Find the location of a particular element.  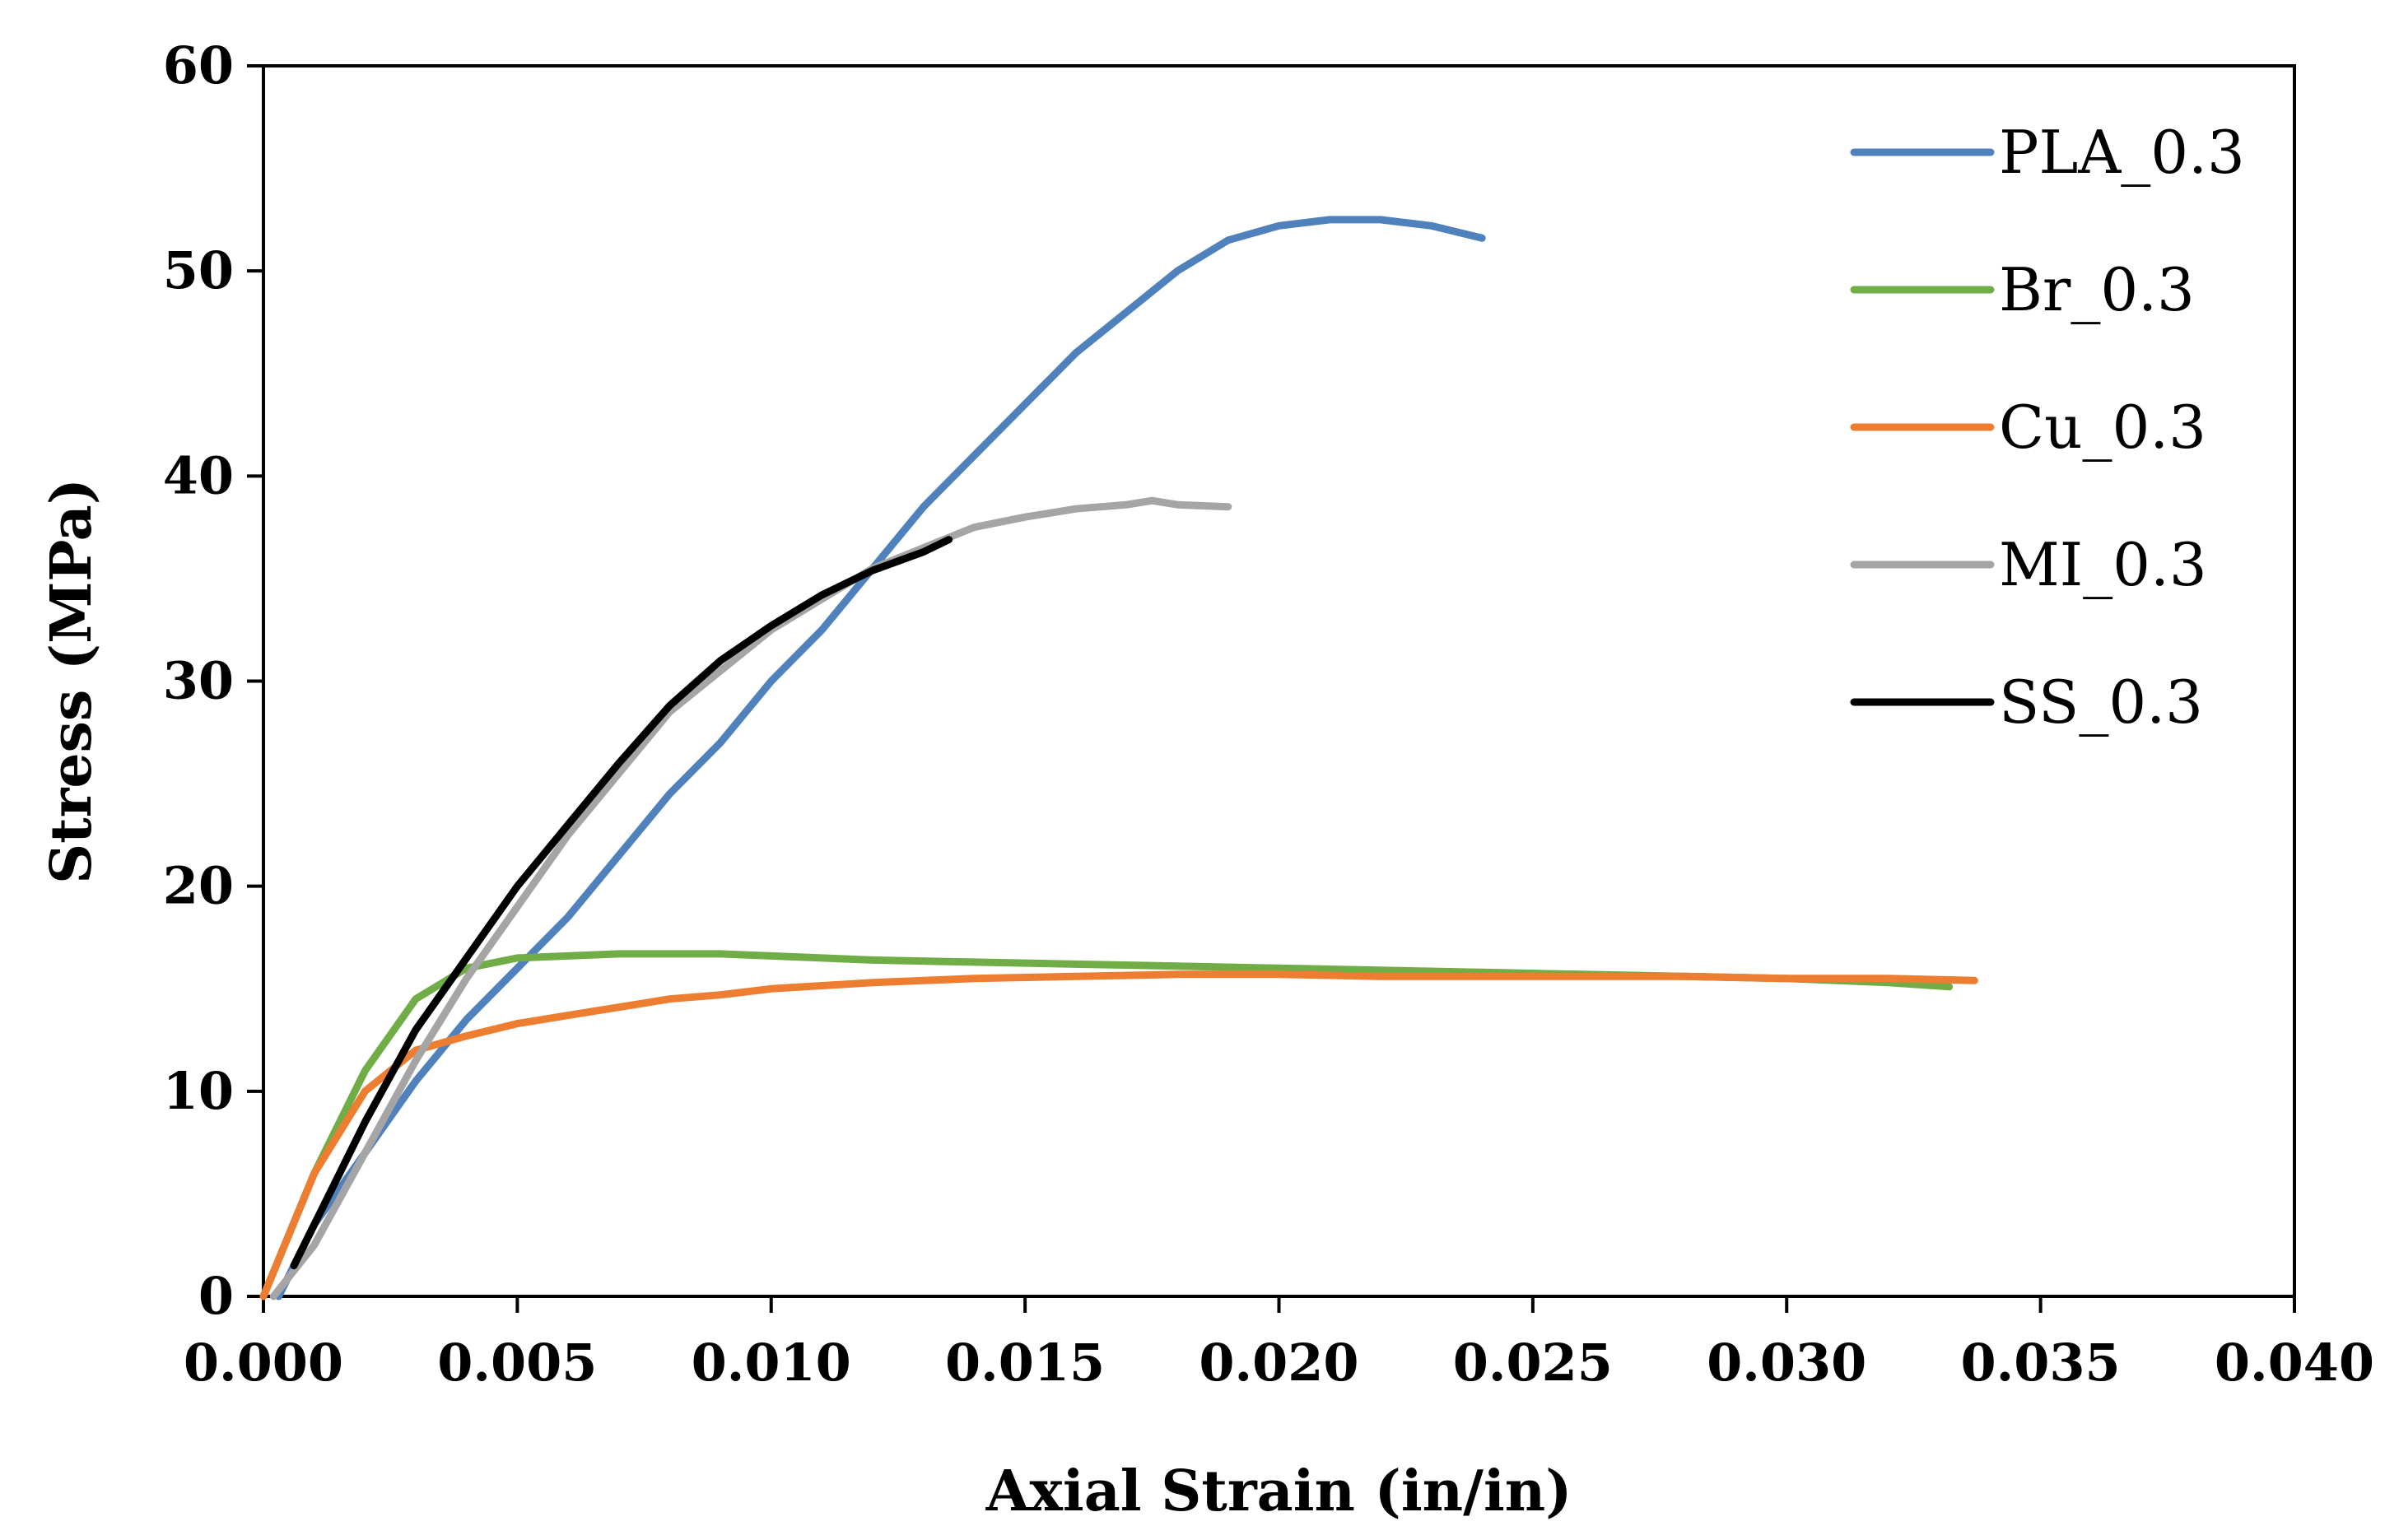

x-axis-title: Axial Strain (in/in) is located at coordinates (1279, 1492).